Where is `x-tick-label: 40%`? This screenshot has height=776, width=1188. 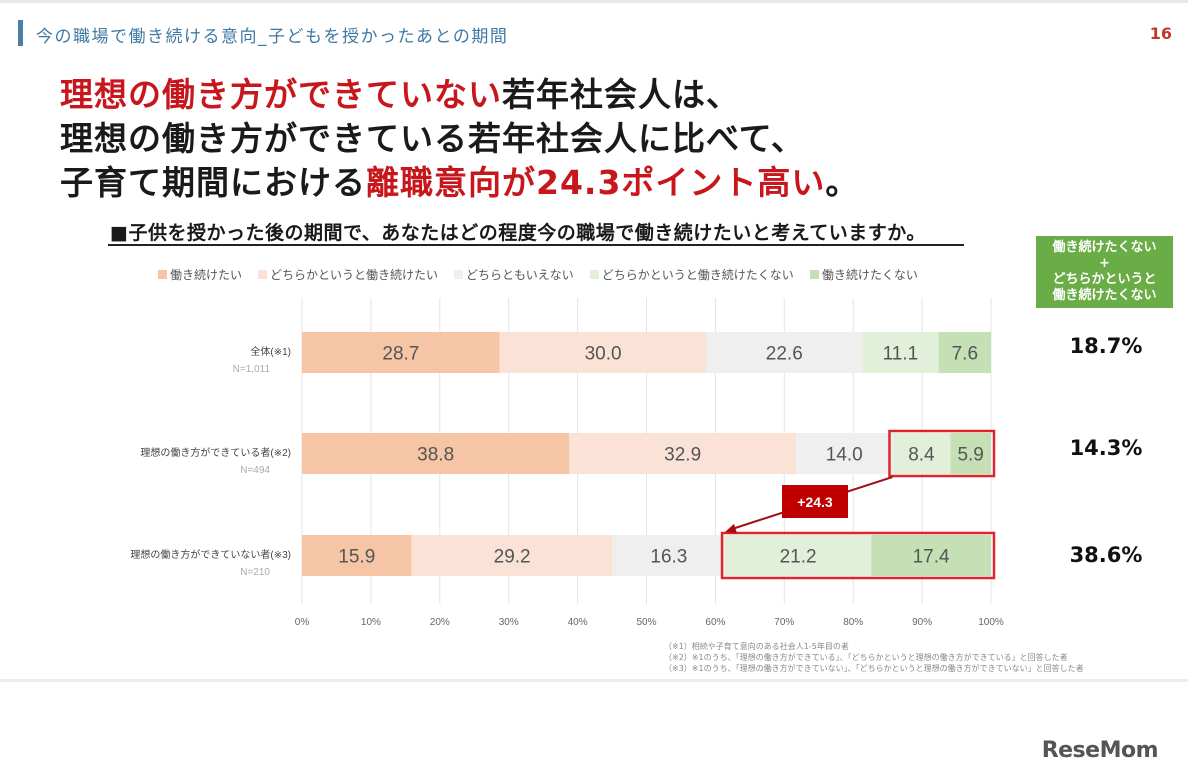
x-tick-label: 40% is located at coordinates (578, 622).